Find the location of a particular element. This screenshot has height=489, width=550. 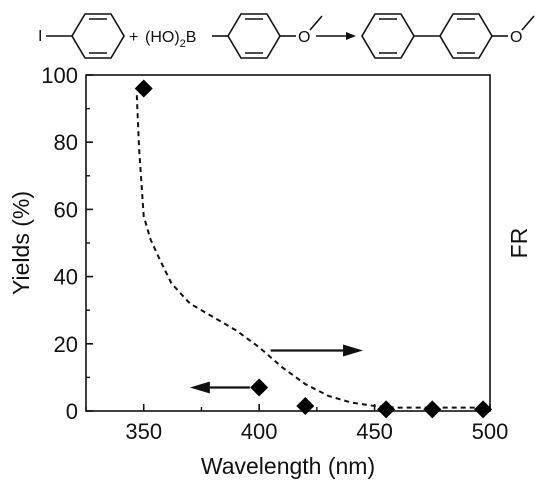

methyl-bond-product is located at coordinates (528, 23).